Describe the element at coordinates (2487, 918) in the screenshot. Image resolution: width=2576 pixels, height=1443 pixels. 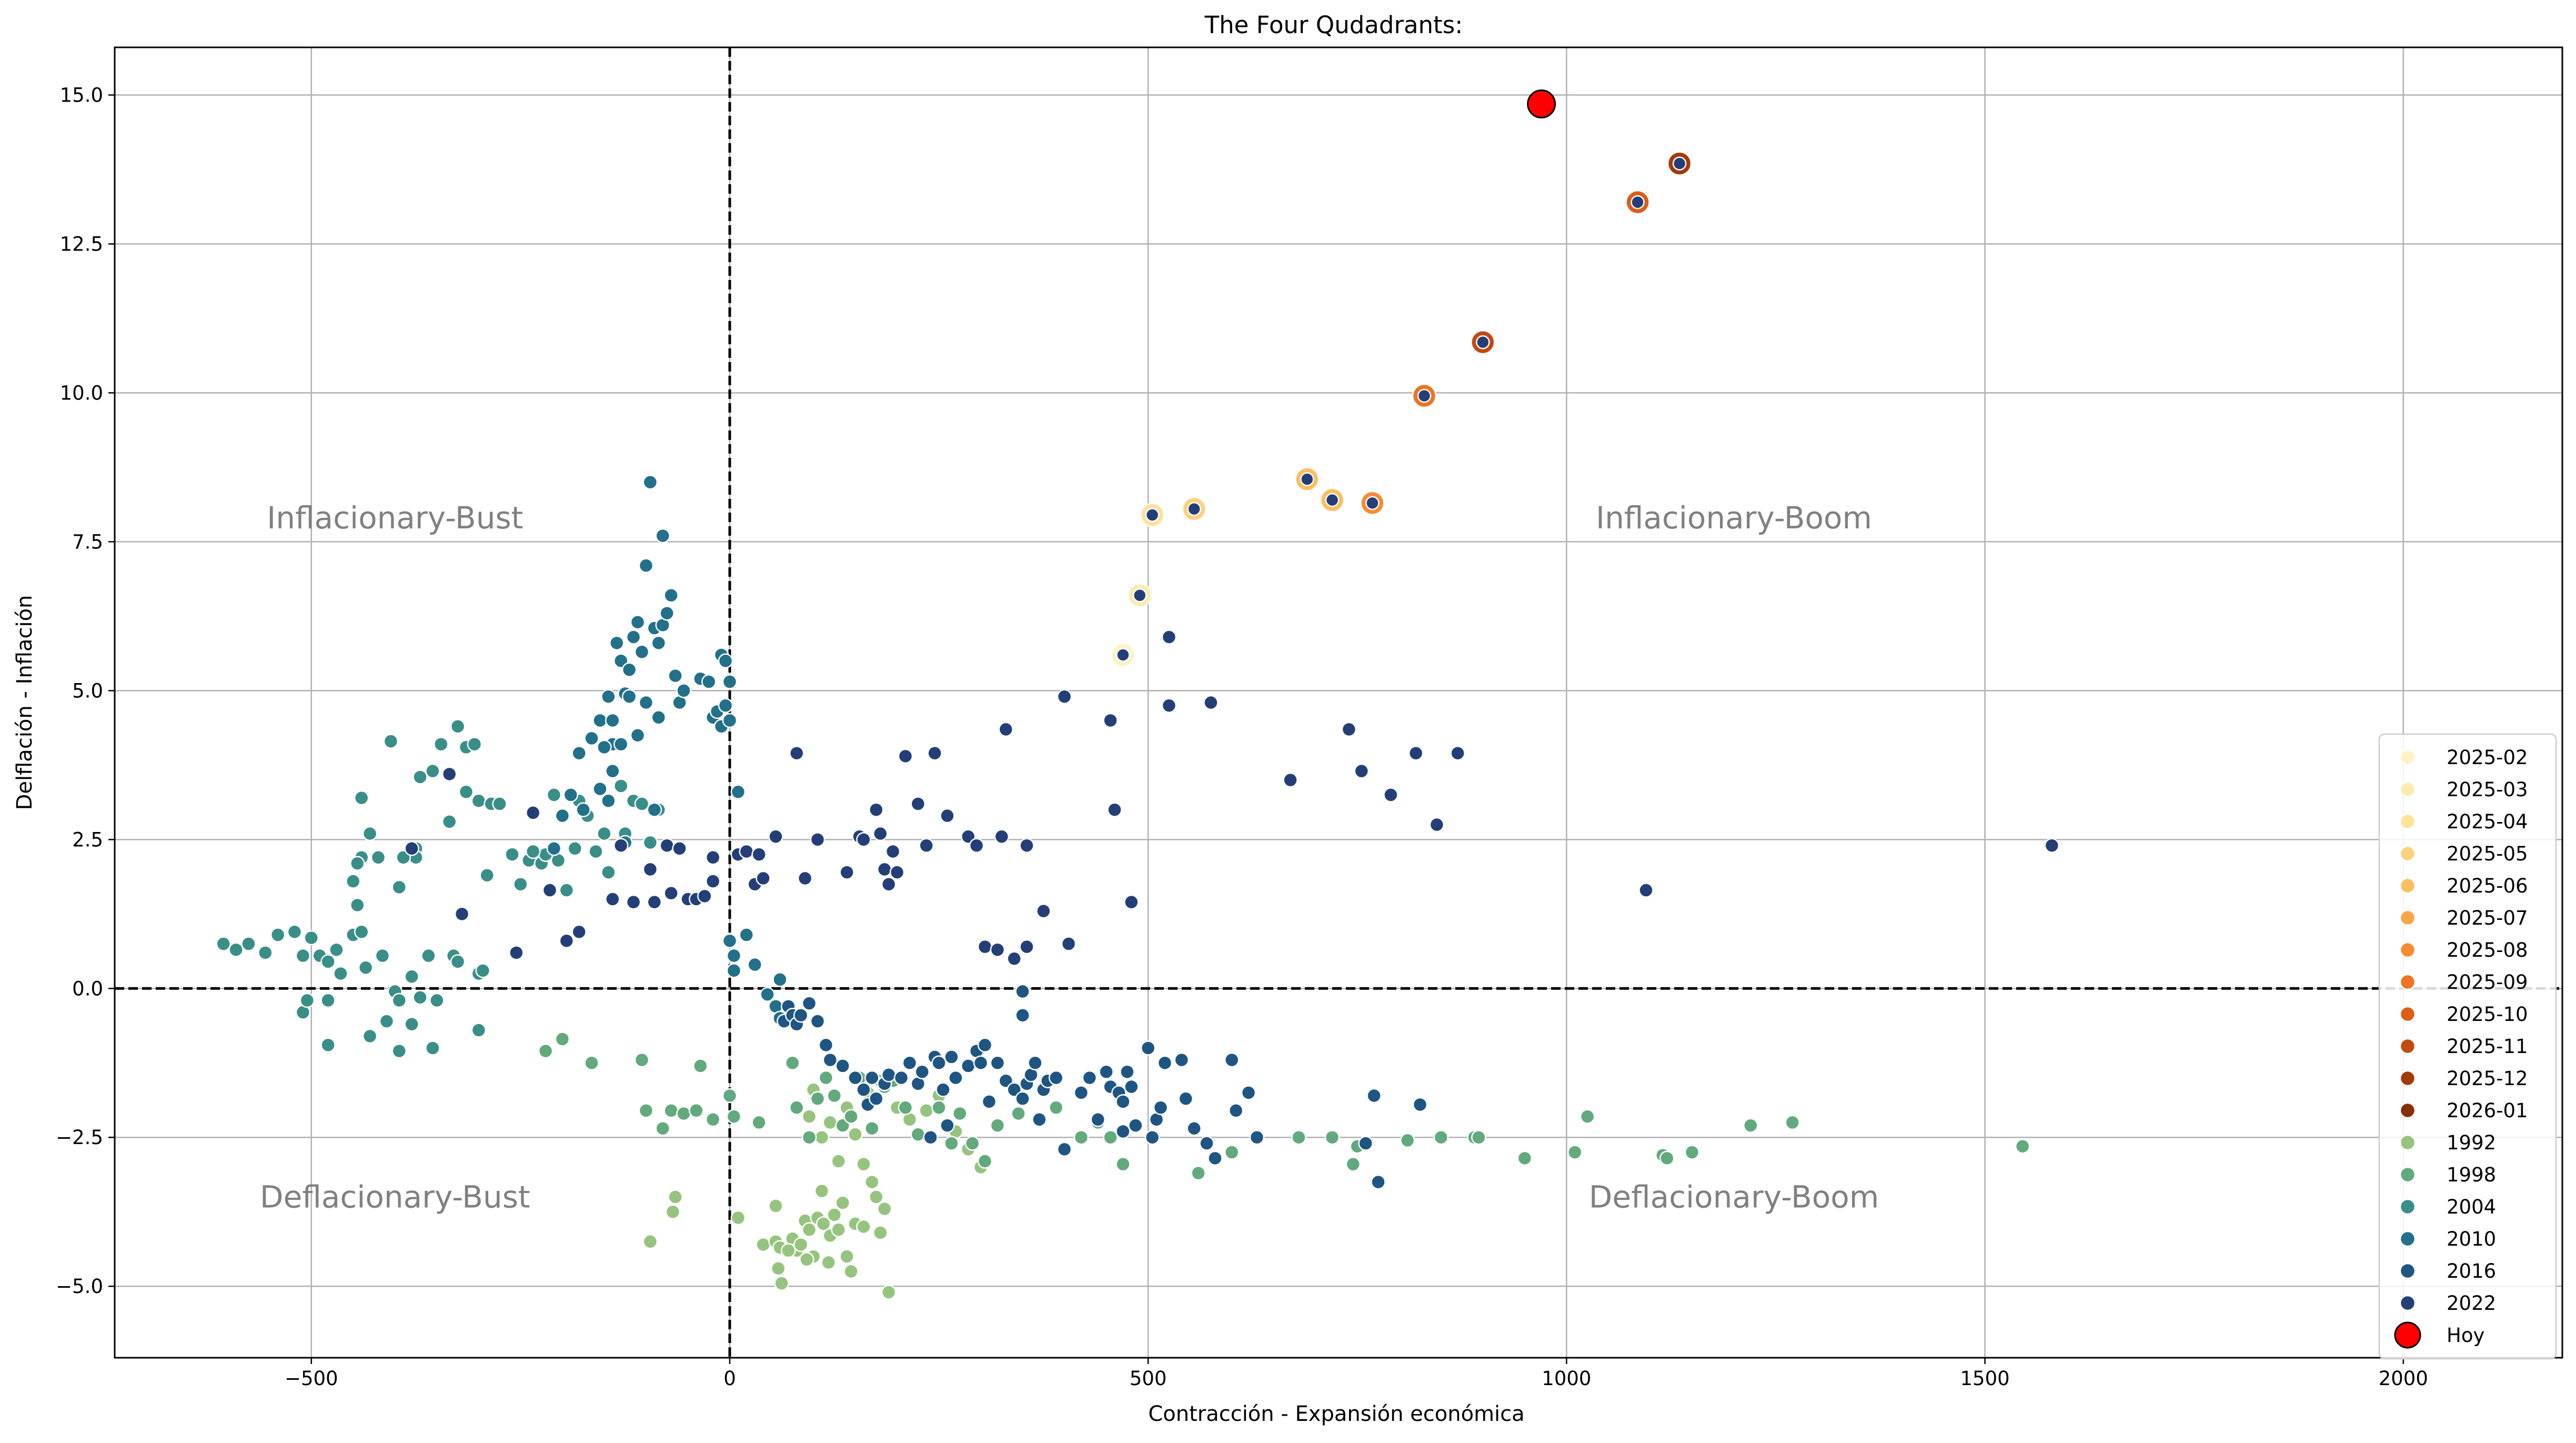
I see `legend-entry-label: 2025-07` at that location.